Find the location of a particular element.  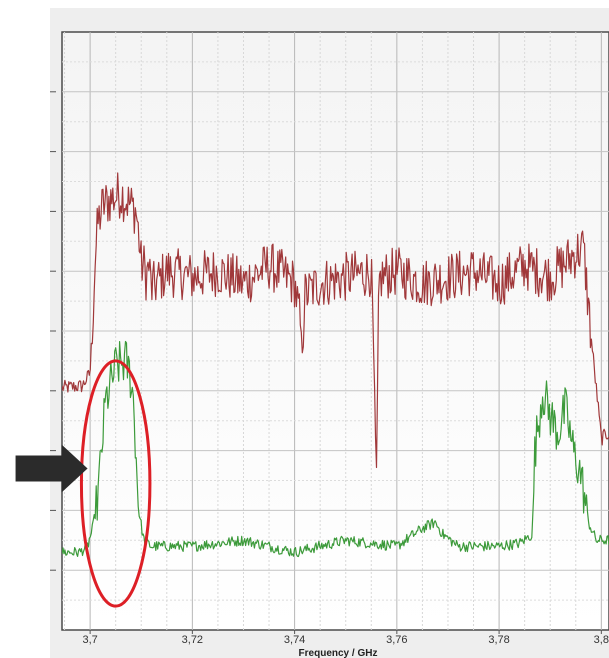

y-axis-ticks is located at coordinates (53, 331).